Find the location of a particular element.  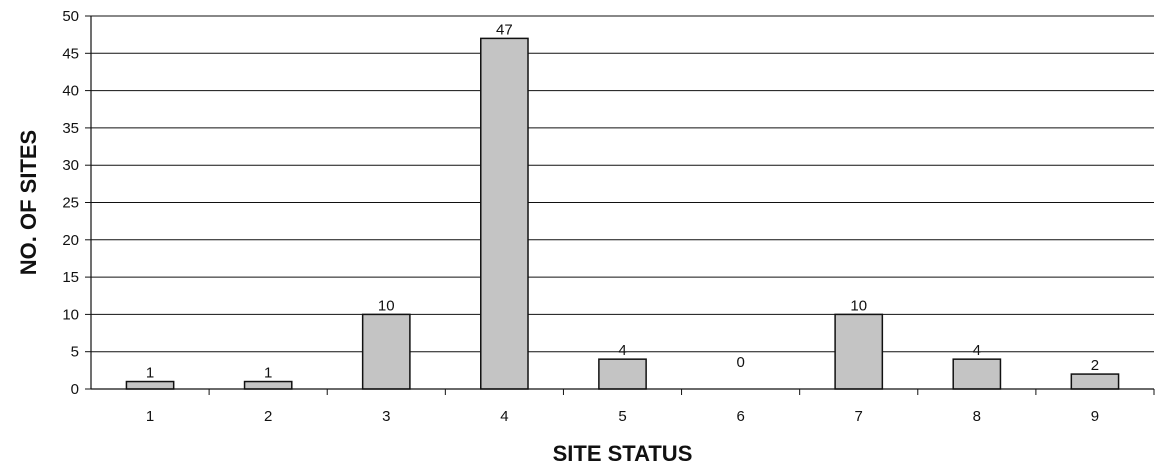

data-label-5: 4 is located at coordinates (622, 350).